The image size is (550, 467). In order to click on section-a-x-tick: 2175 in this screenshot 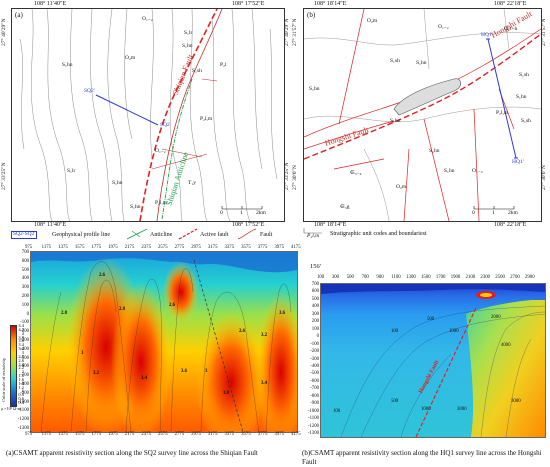, I will do `click(129, 247)`.